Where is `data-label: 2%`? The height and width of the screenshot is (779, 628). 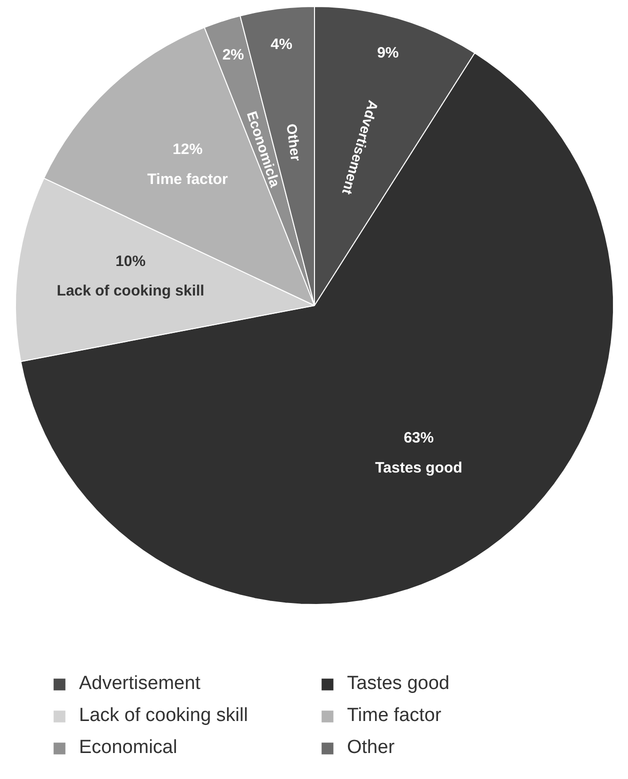
data-label: 2% is located at coordinates (233, 55).